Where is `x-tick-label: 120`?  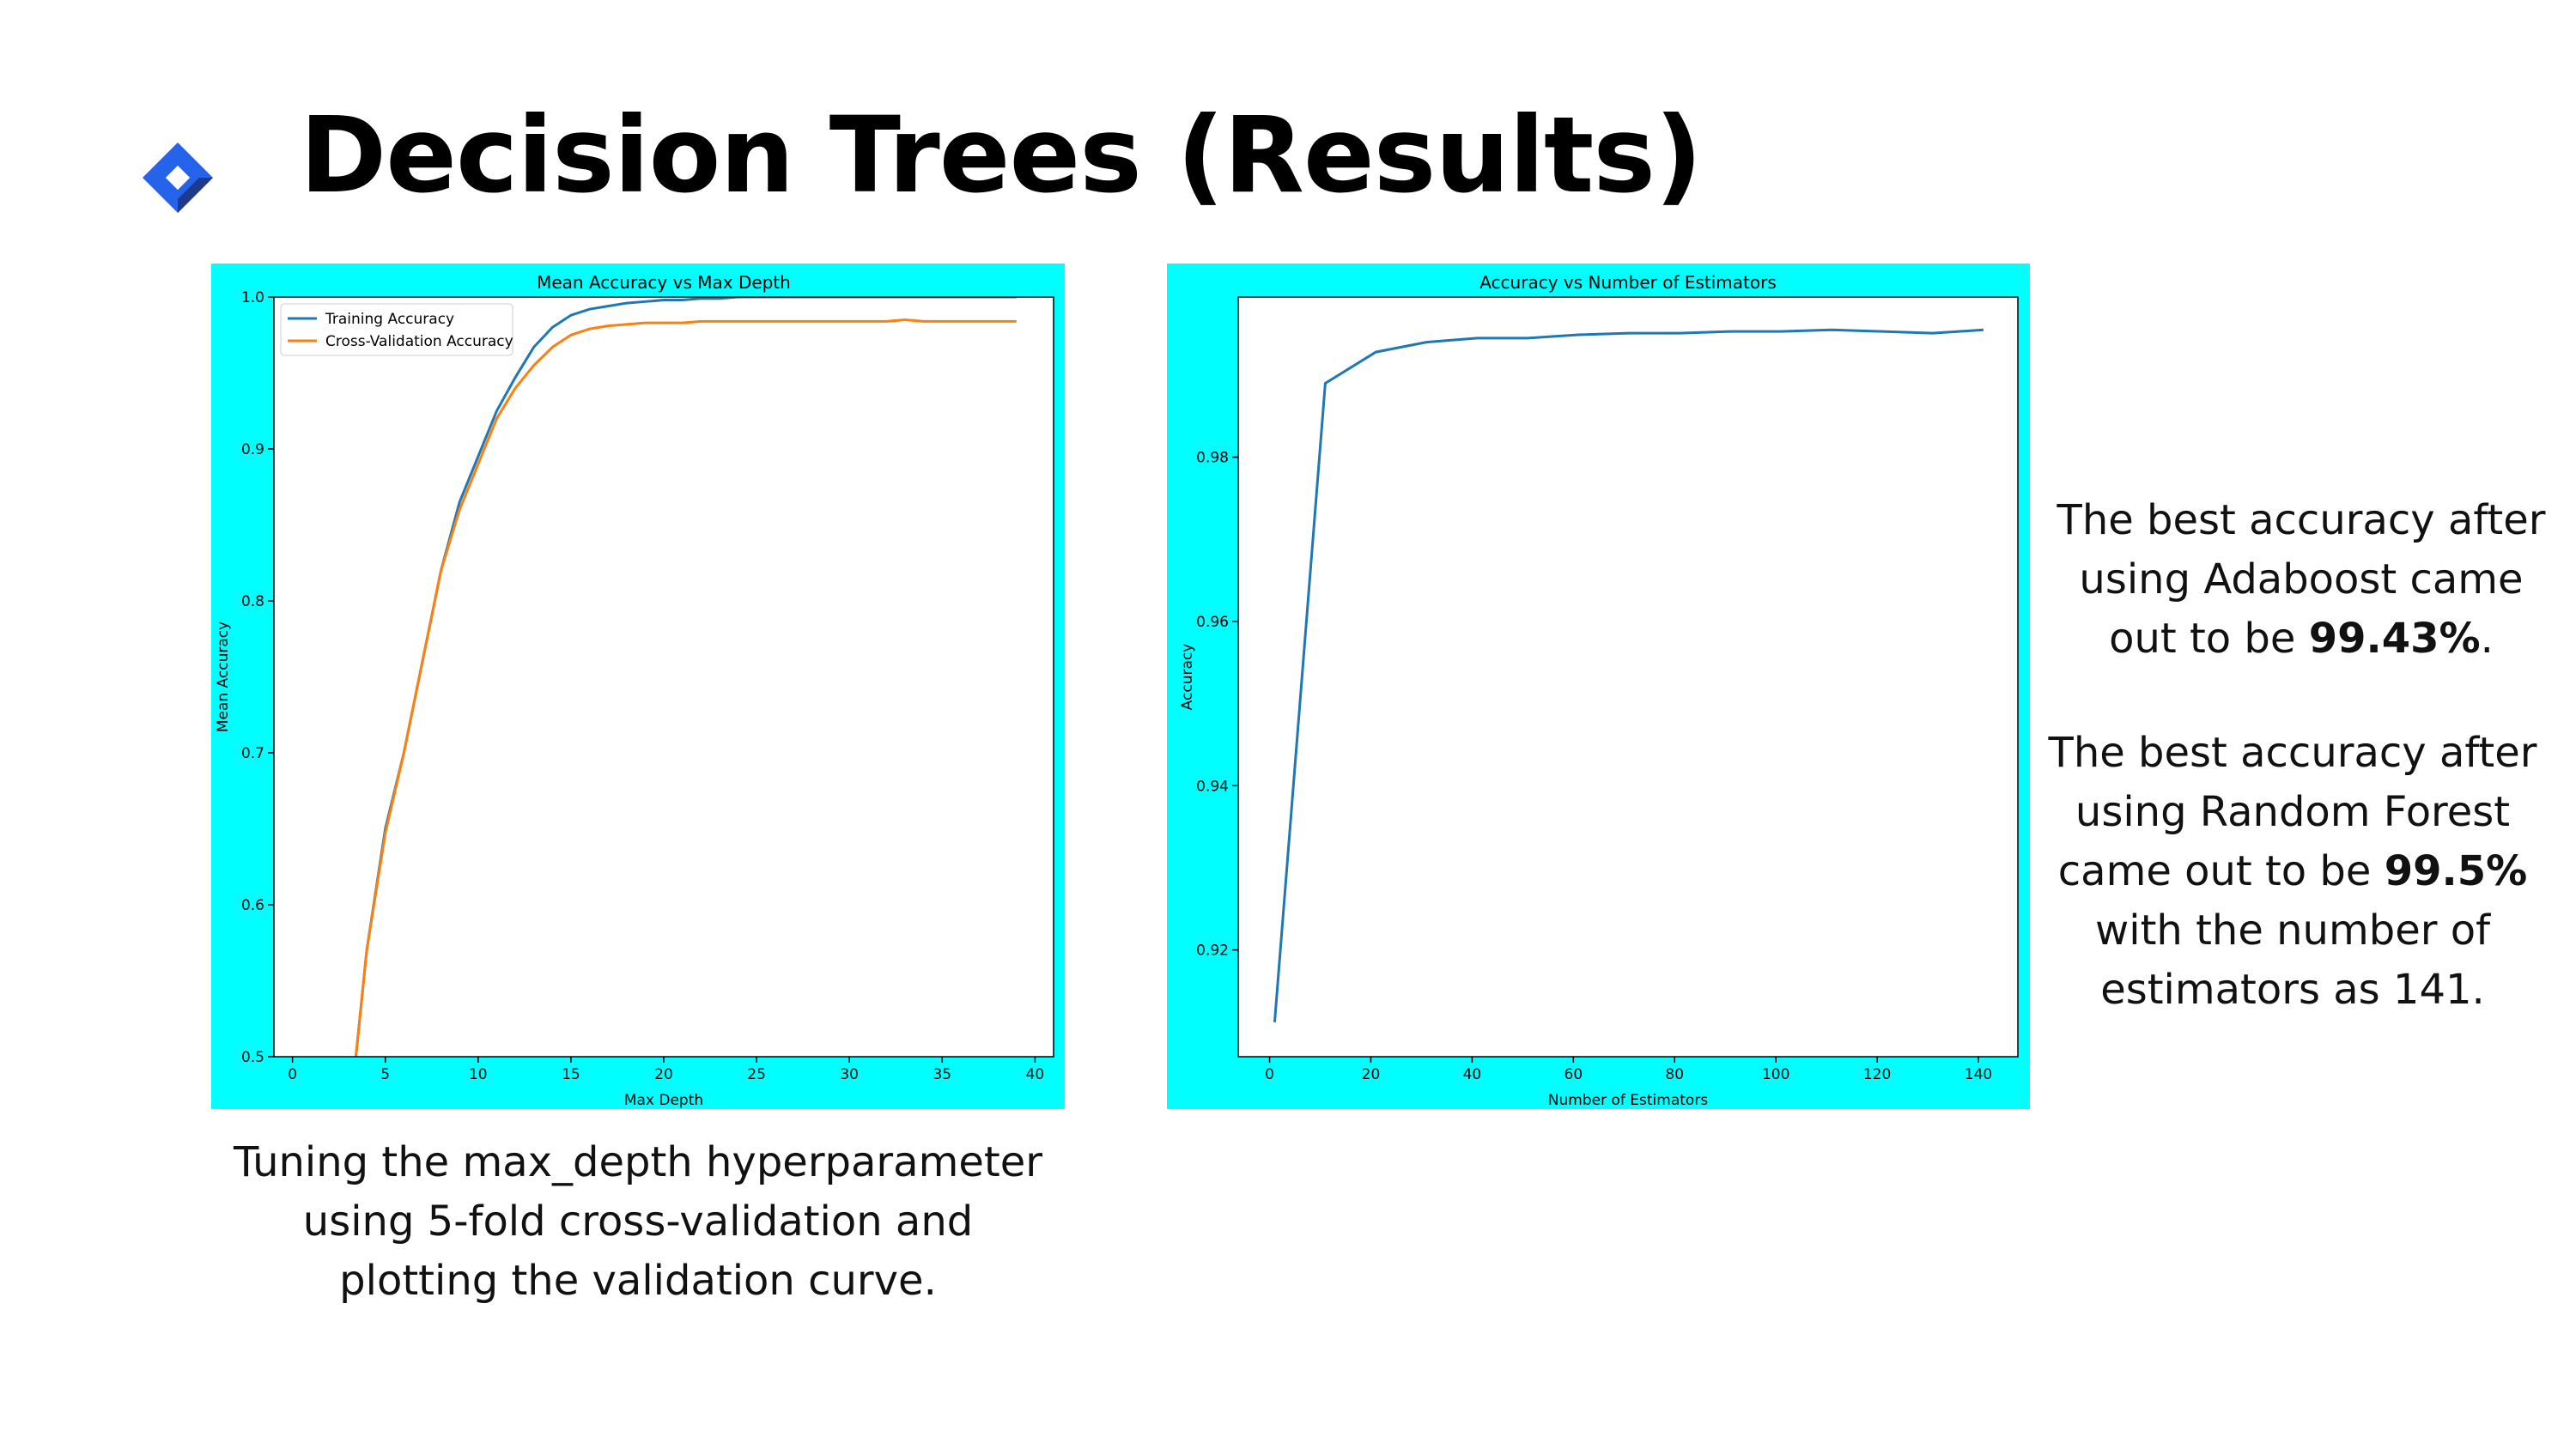 x-tick-label: 120 is located at coordinates (1877, 1074).